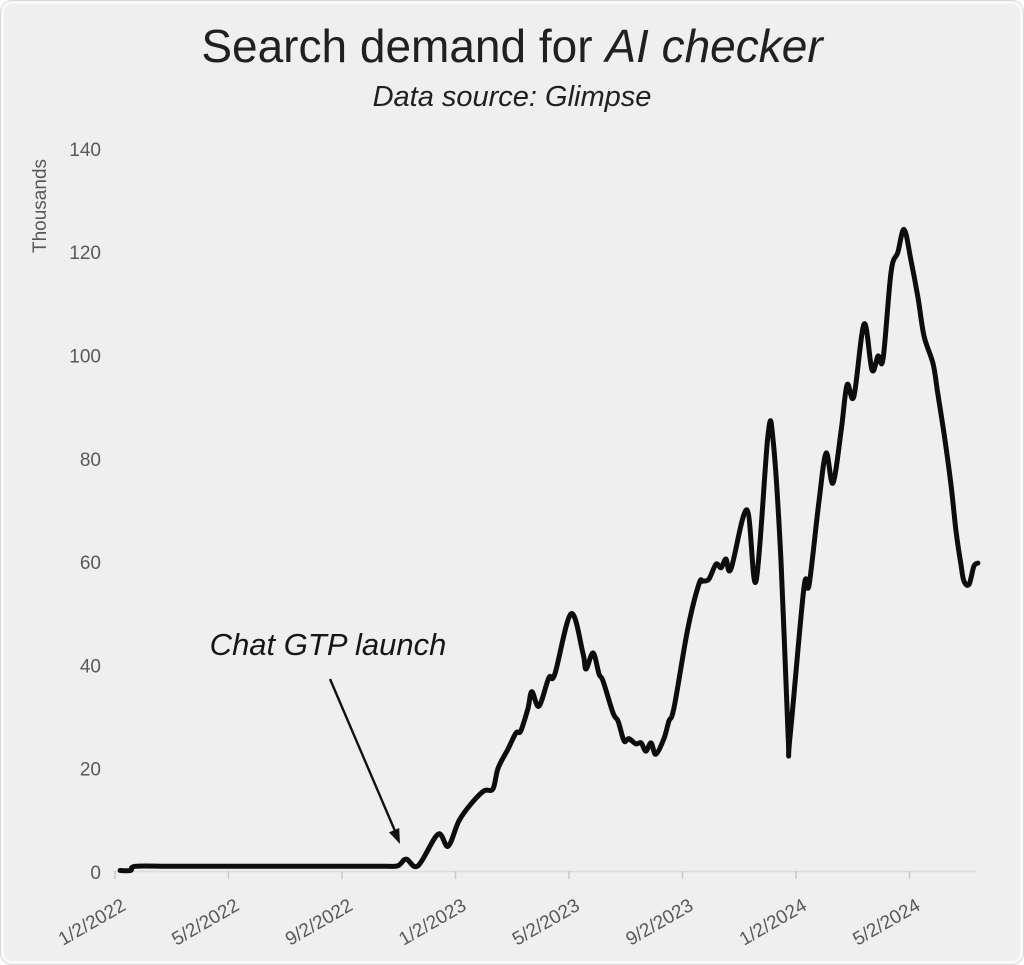 The height and width of the screenshot is (965, 1024). I want to click on y-tick-label: 100, so click(85, 357).